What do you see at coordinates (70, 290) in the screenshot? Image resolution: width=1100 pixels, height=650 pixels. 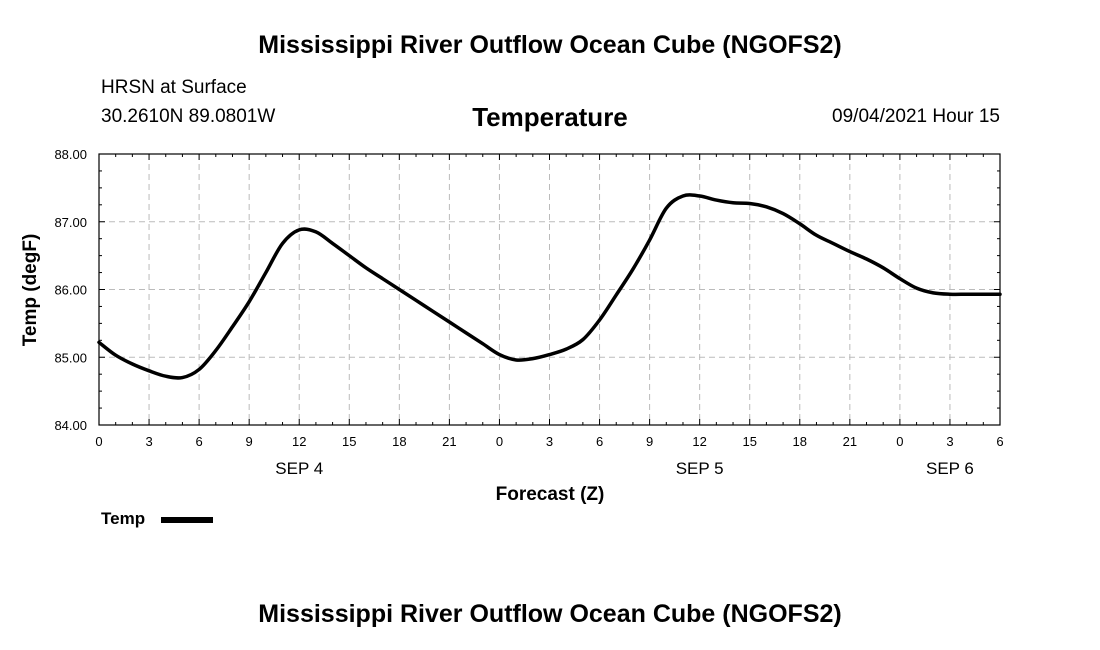 I see `y-tick-label: 86.00` at bounding box center [70, 290].